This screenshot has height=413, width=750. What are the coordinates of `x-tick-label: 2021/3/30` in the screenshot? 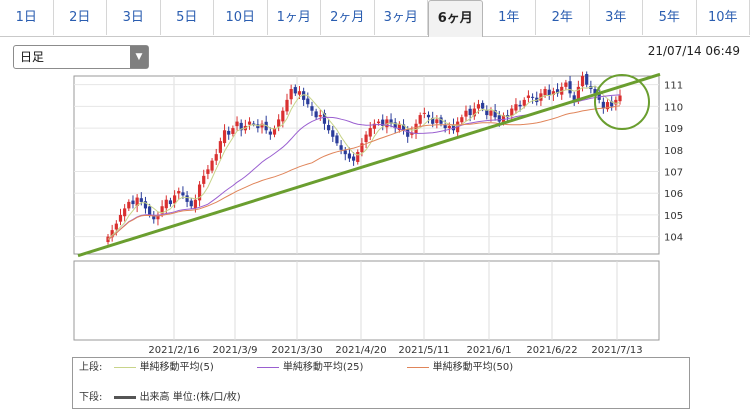 It's located at (296, 350).